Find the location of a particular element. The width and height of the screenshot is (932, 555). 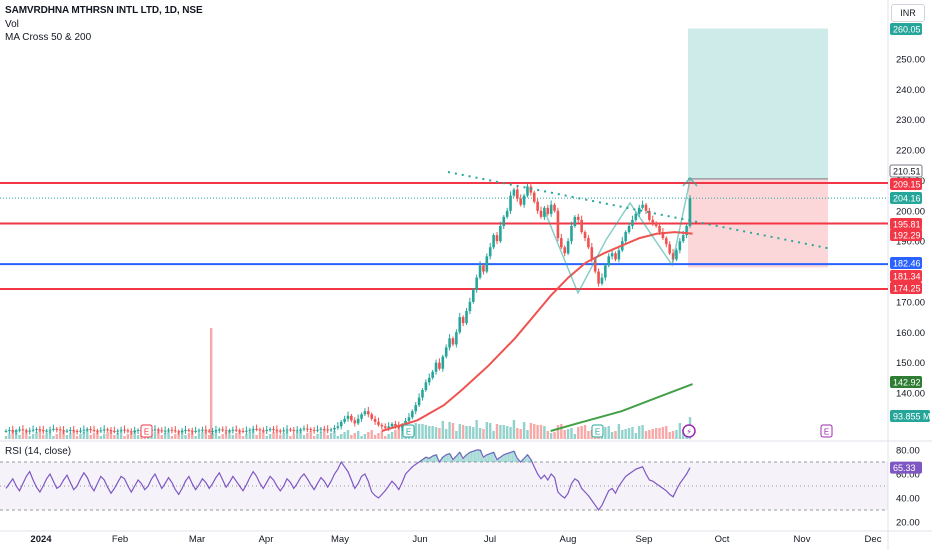

rsi-legend: RSI (14, close) is located at coordinates (38, 451).